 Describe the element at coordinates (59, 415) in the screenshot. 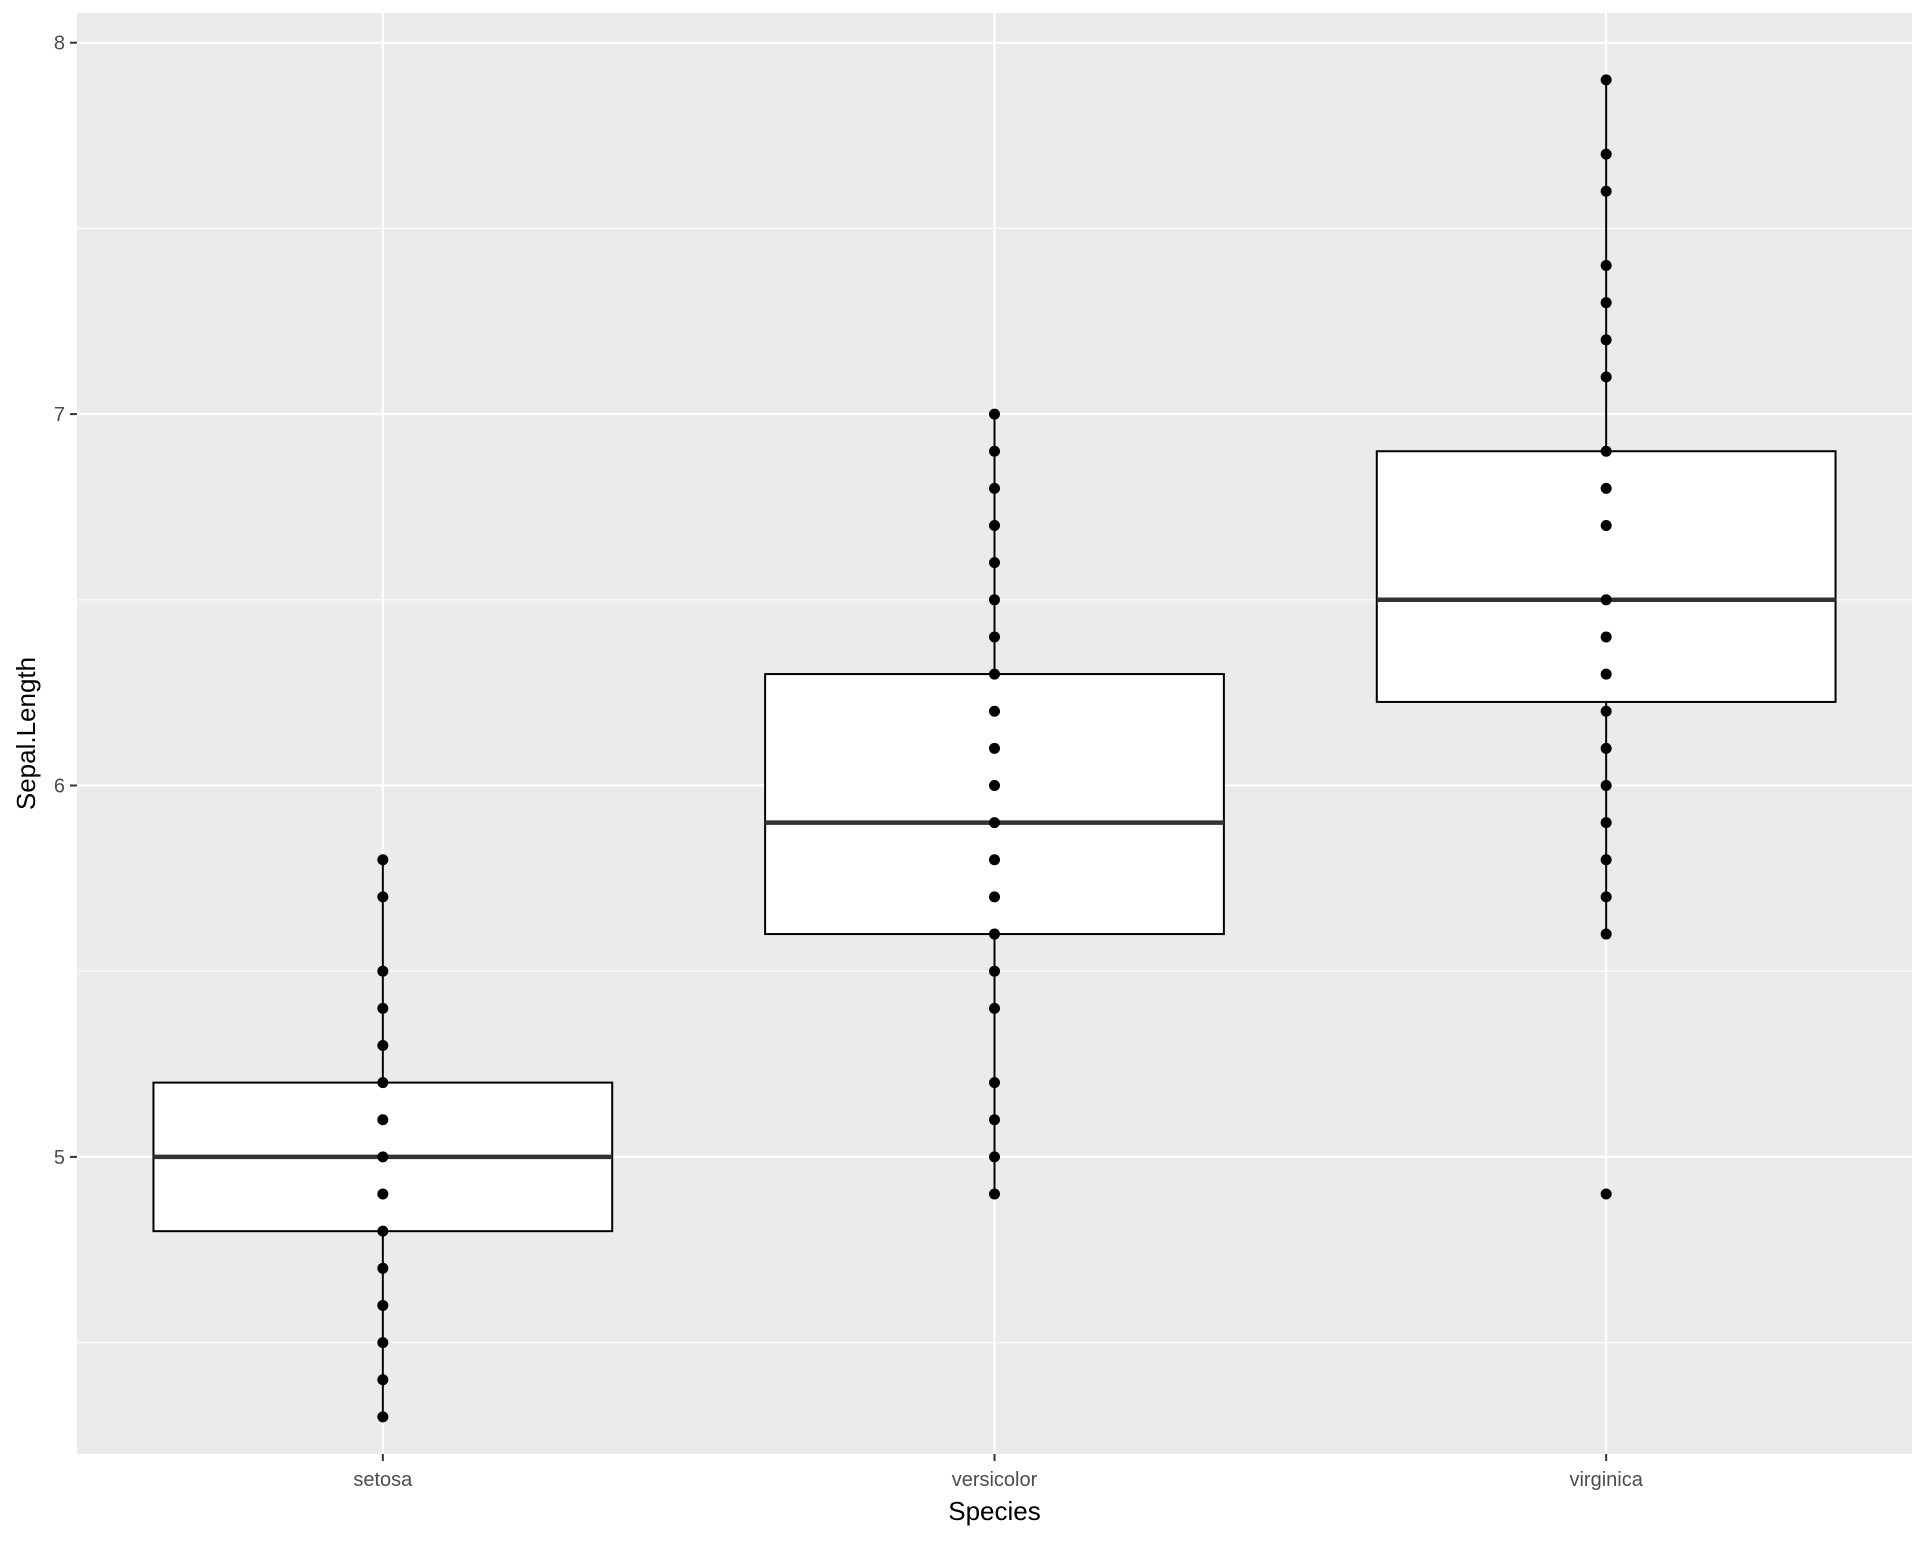

I see `y-tick-label: 7` at that location.